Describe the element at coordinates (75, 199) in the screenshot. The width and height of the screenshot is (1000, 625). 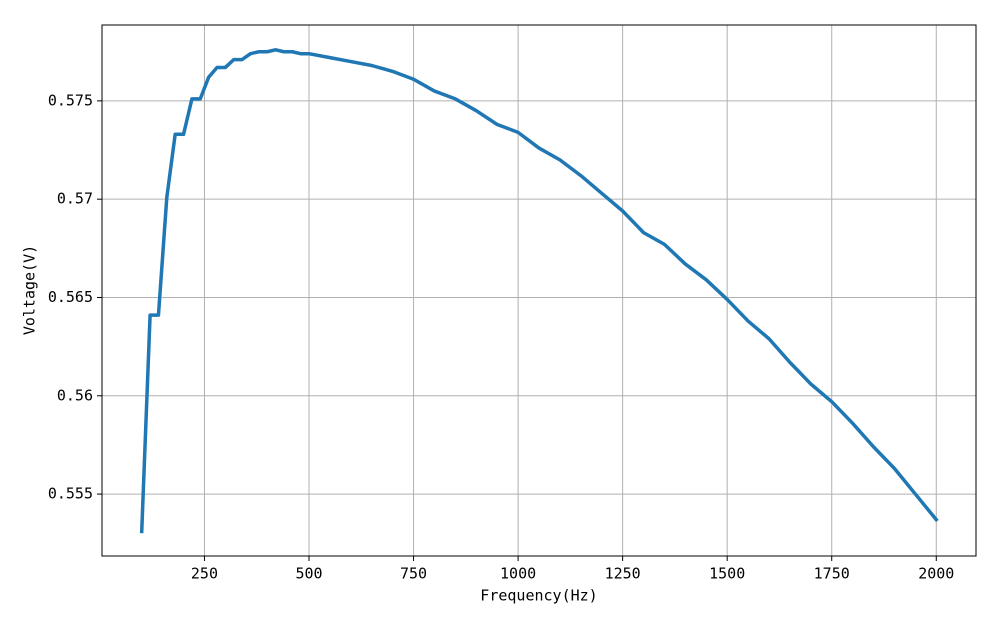
I see `y-tick-label: 0.57` at that location.